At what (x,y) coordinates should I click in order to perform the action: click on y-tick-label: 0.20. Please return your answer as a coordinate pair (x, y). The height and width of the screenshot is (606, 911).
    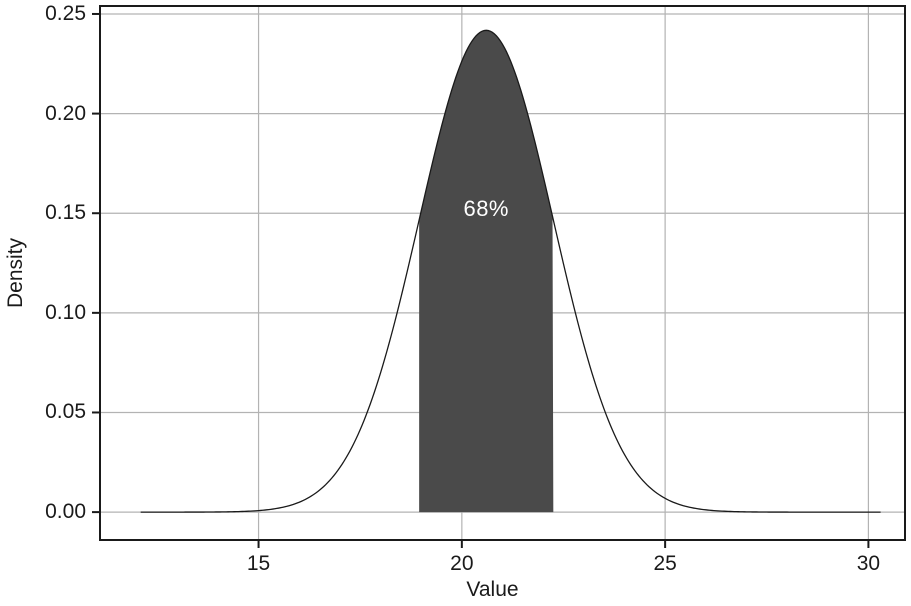
    Looking at the image, I should click on (65, 113).